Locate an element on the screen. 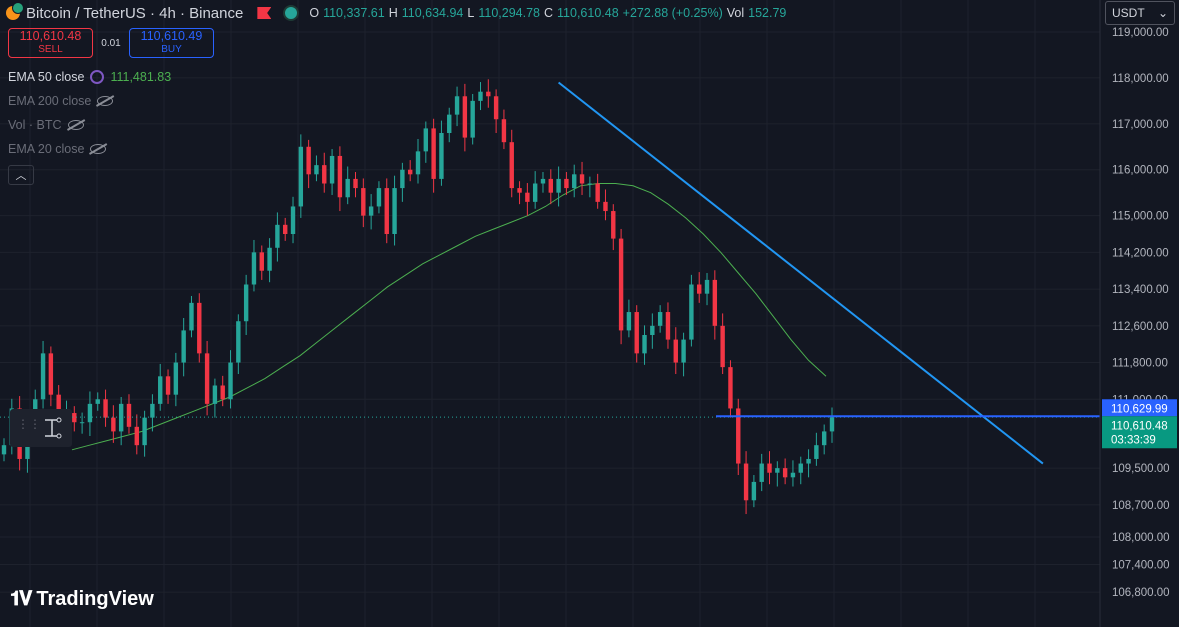 The image size is (1179, 627). volume-label: Vol is located at coordinates (735, 13).